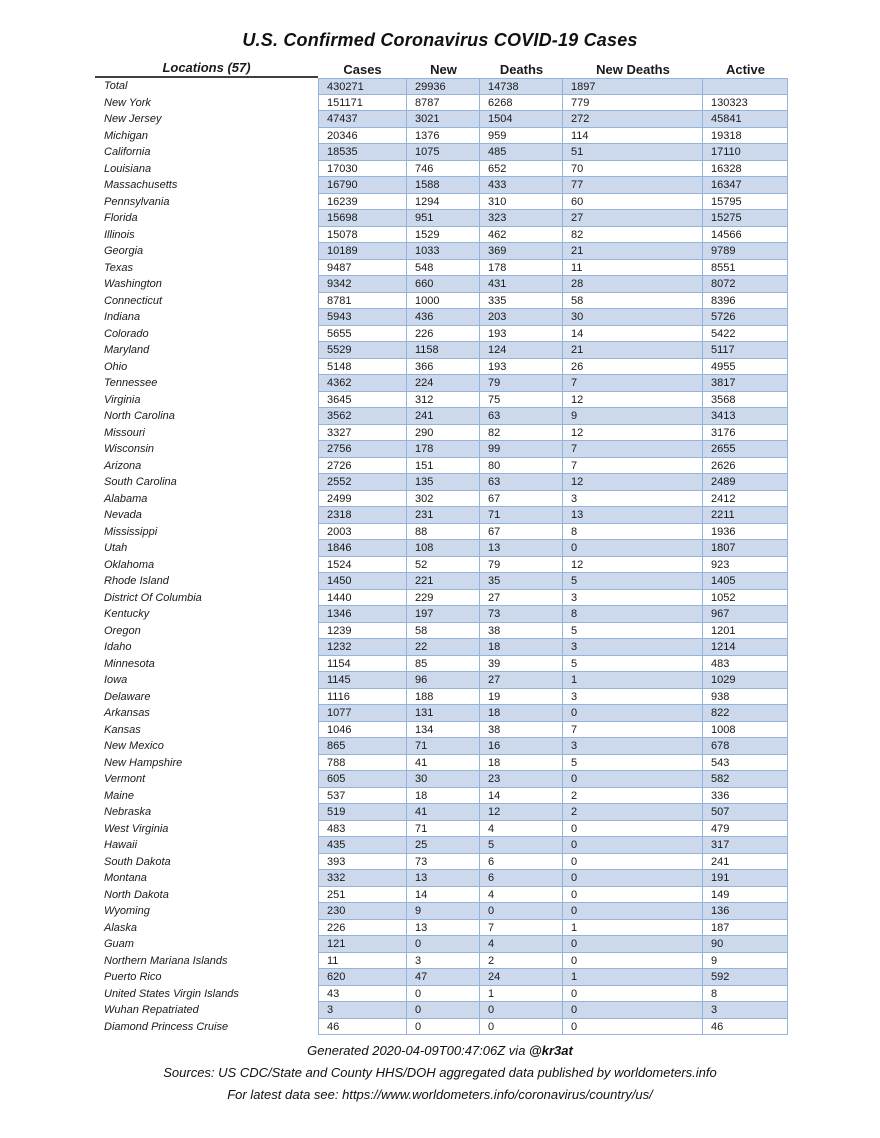  I want to click on value-cell: 9, so click(443, 911).